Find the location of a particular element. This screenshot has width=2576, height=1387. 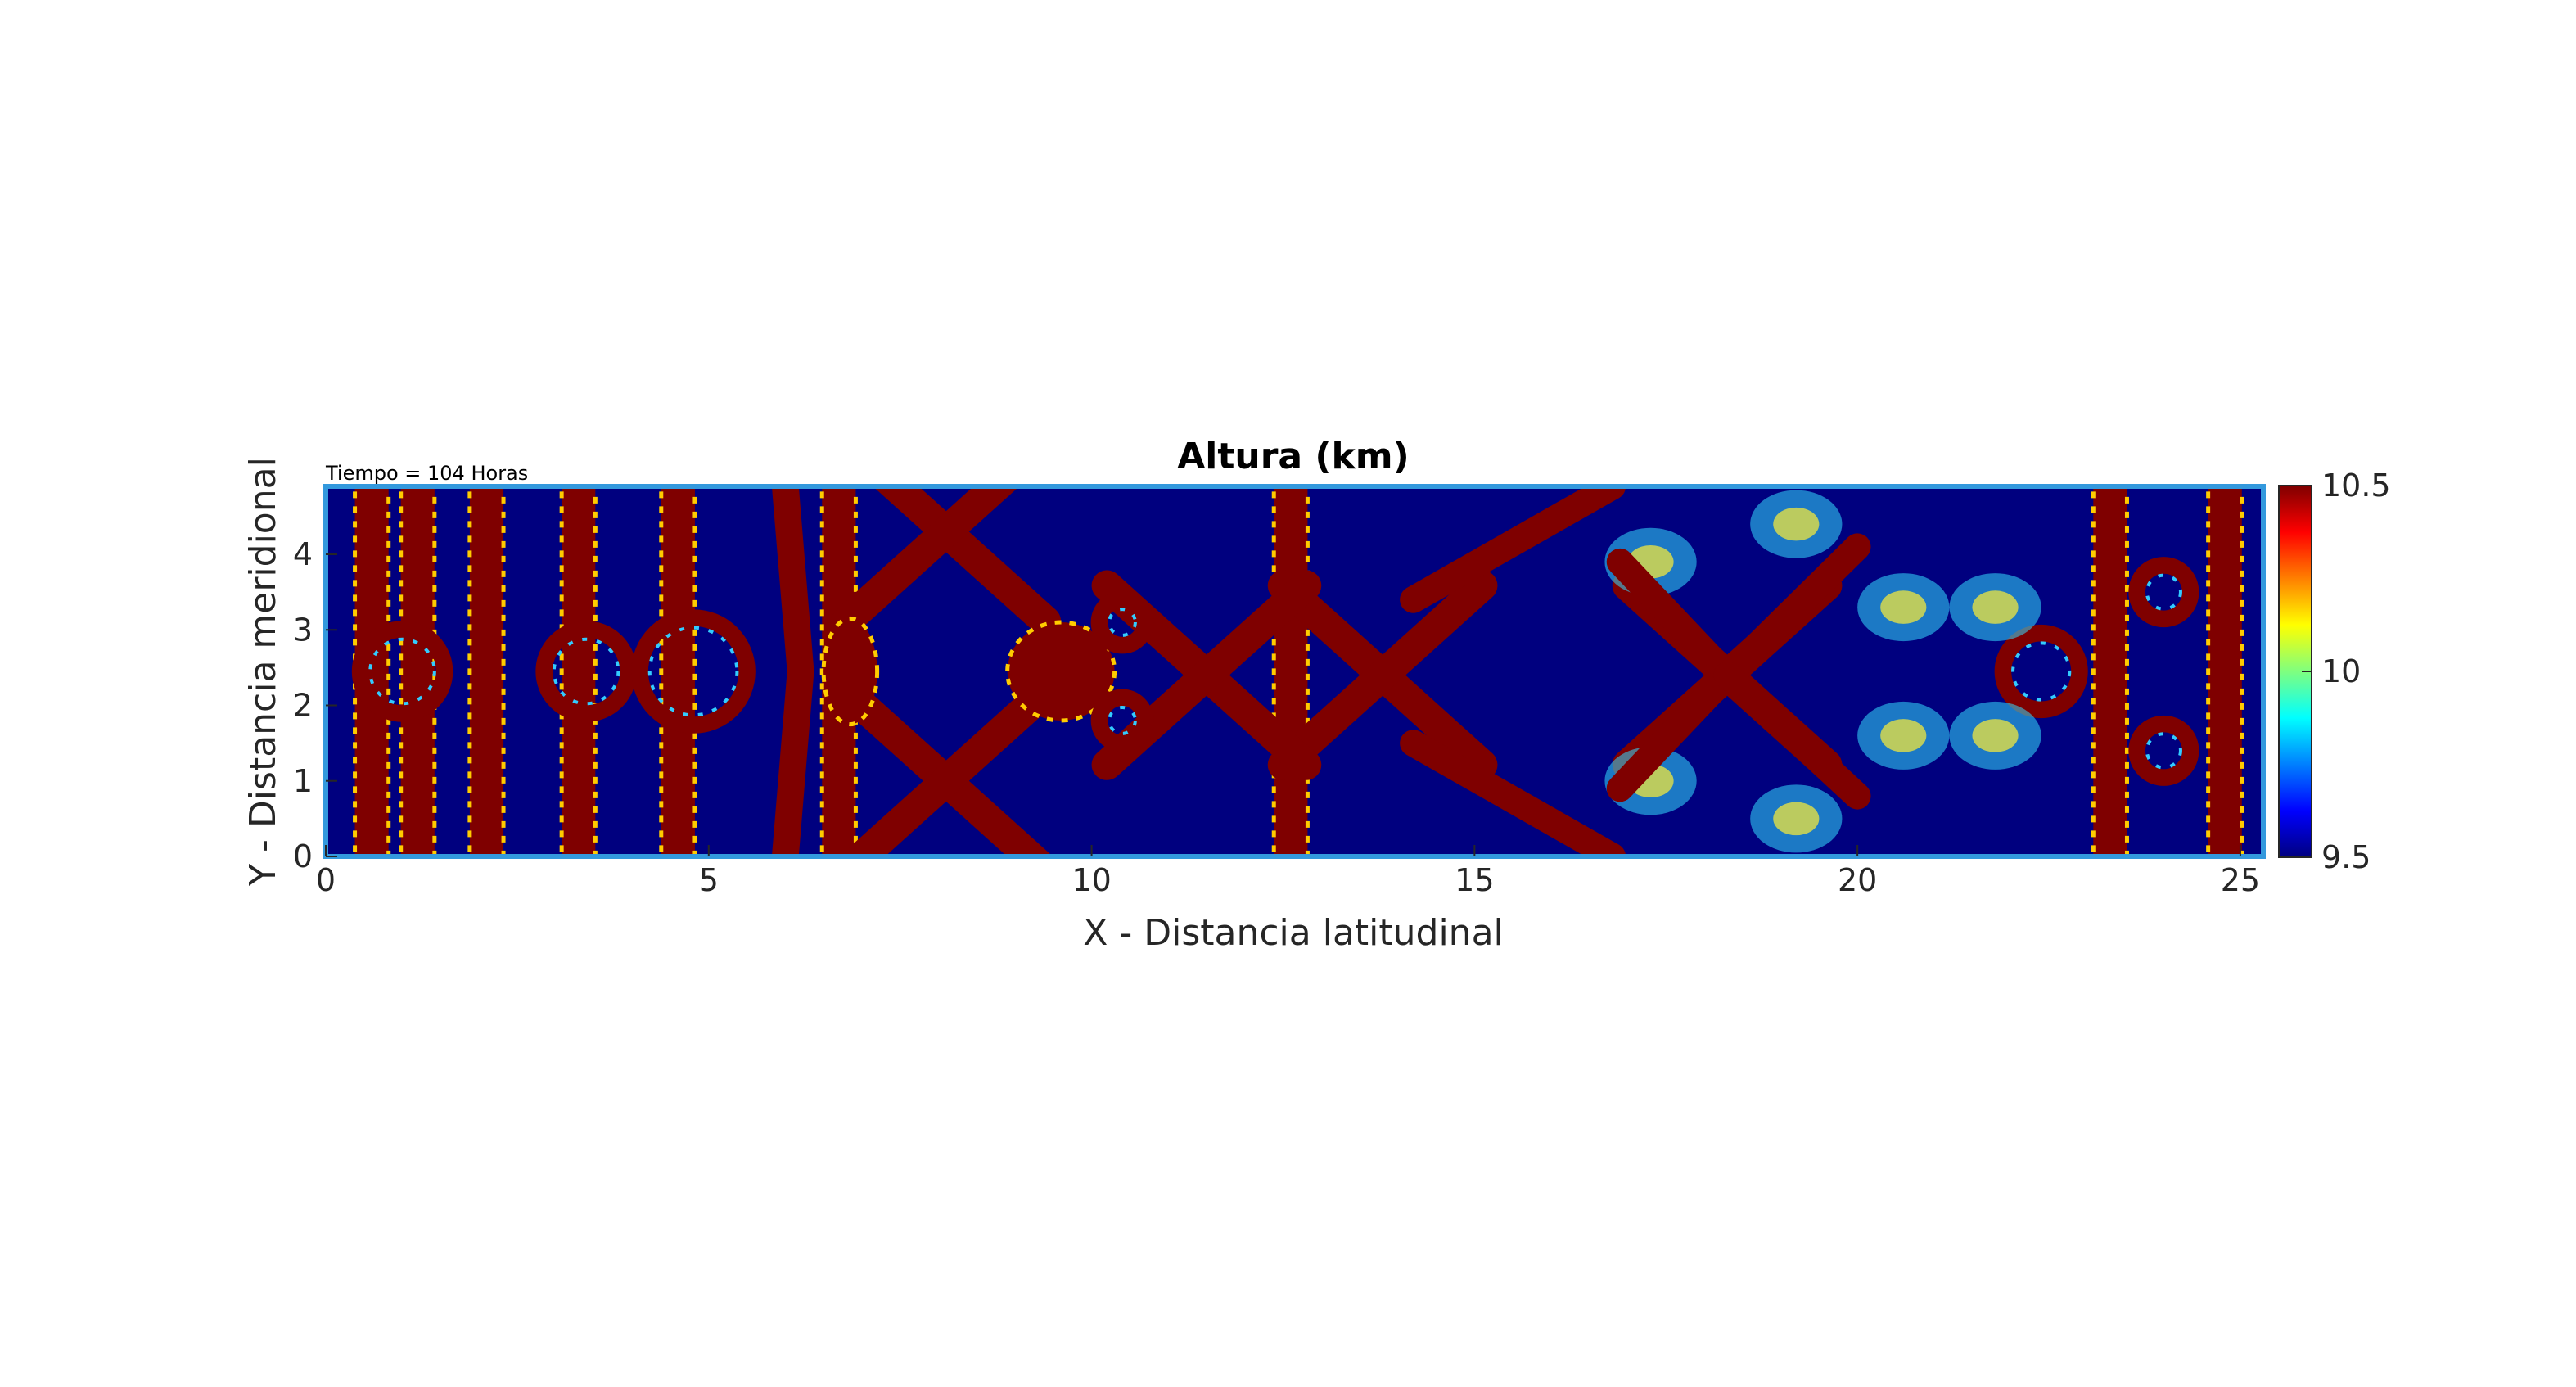

y-tick-label: 4 is located at coordinates (303, 554).